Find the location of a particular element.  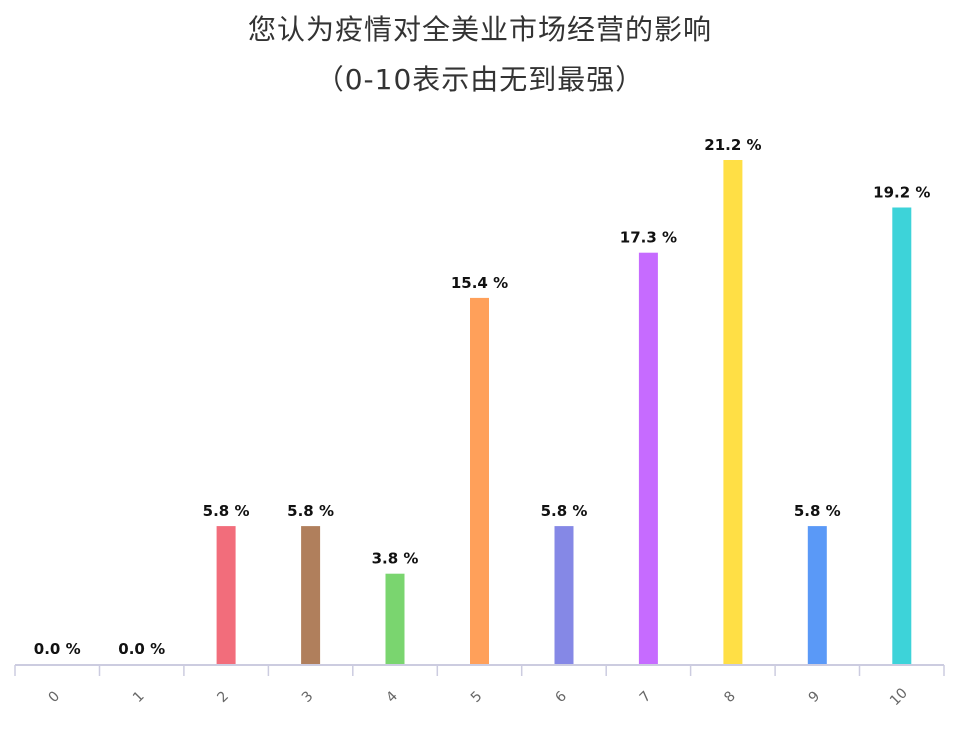

x-tick-label-1: 1 is located at coordinates (139, 697).